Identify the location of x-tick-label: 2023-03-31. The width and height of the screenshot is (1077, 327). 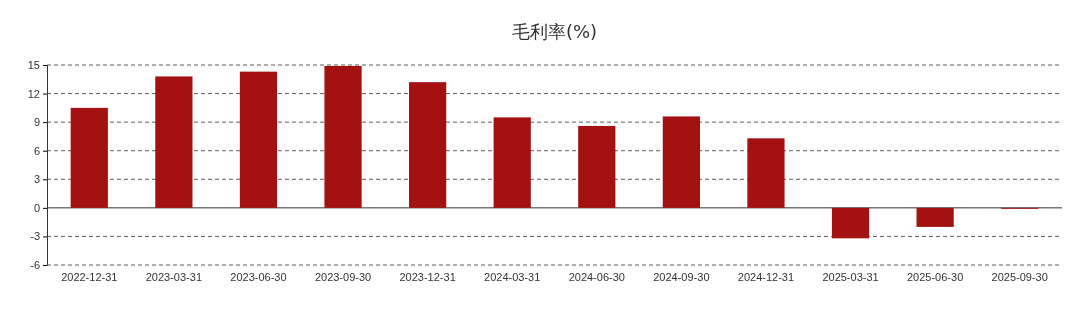
(174, 277).